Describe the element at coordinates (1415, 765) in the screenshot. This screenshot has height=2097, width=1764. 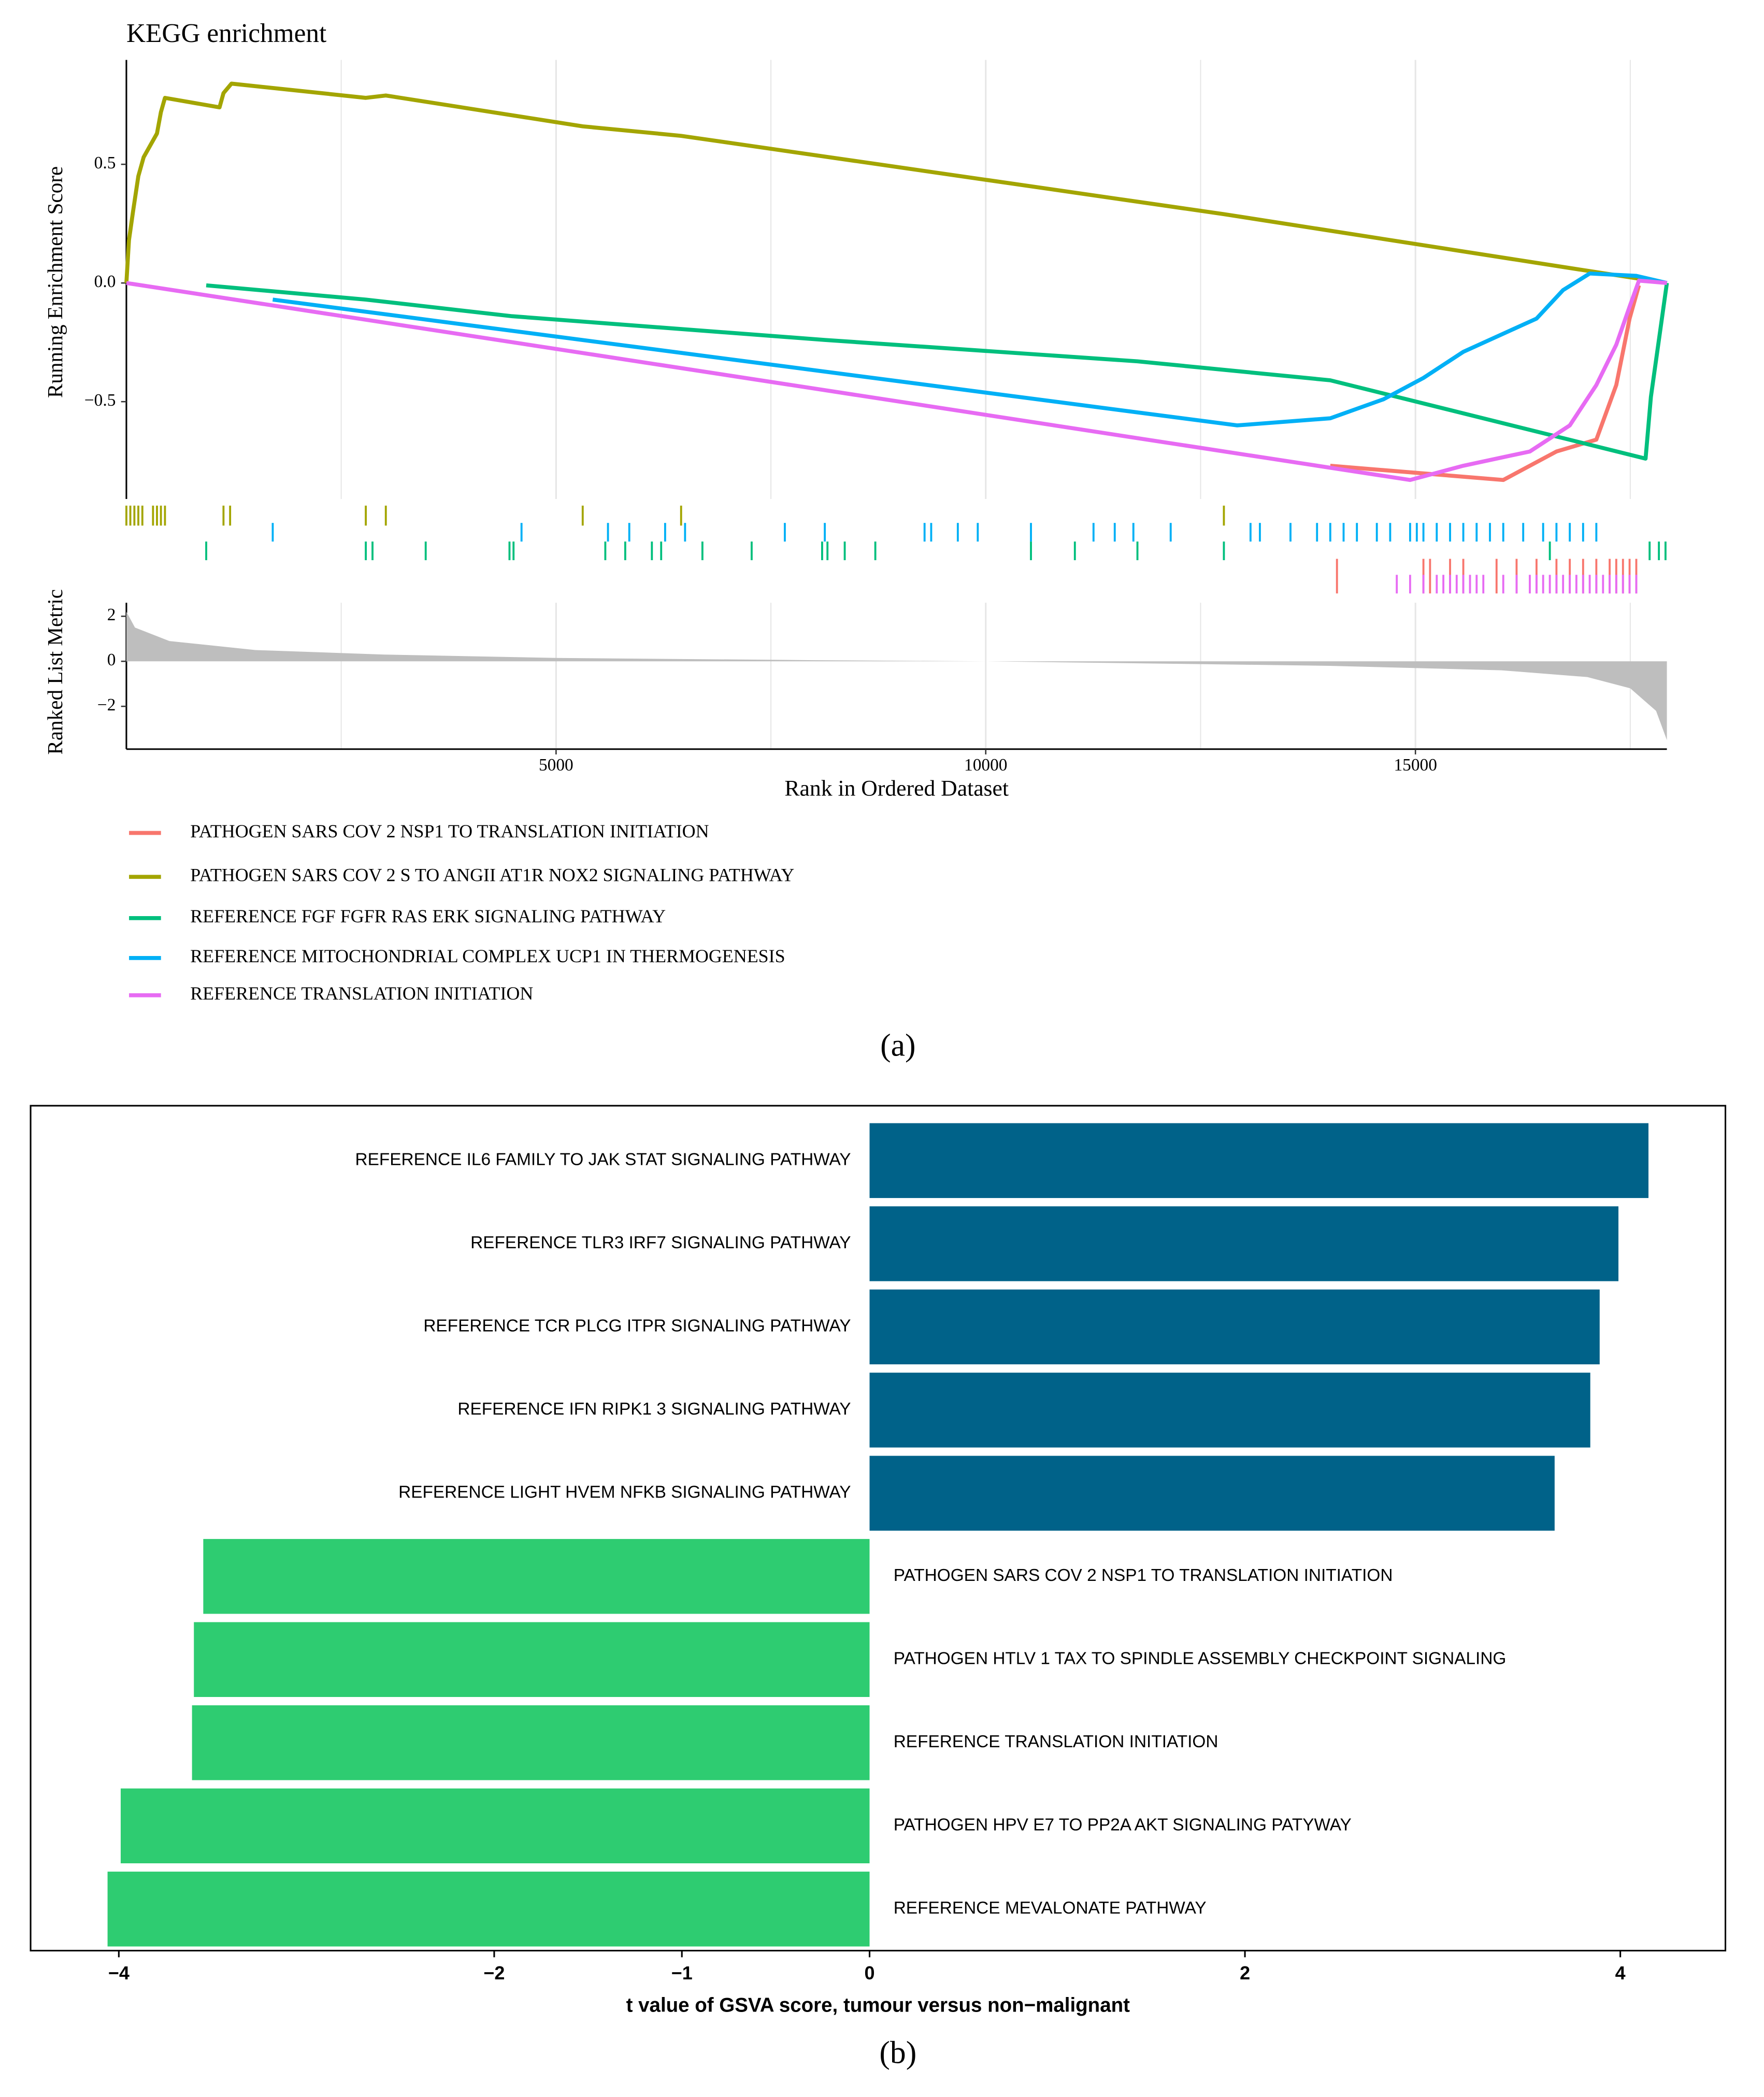
I see `x-tick-label: 15000` at that location.